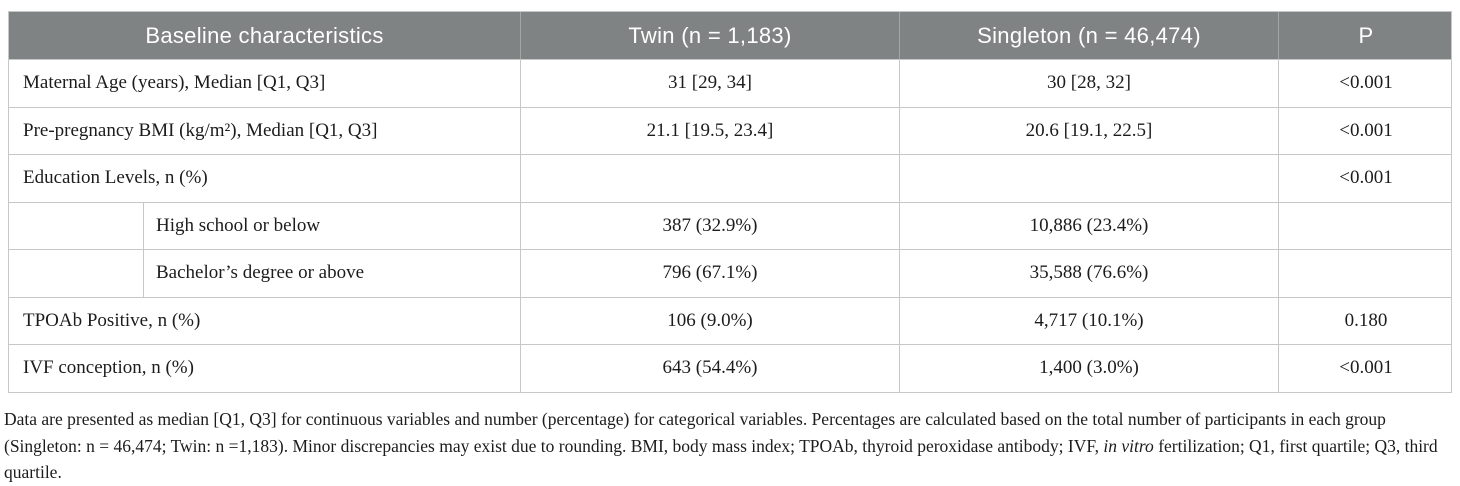 This screenshot has height=486, width=1460. I want to click on twin-value: 31 [29, 34], so click(710, 83).